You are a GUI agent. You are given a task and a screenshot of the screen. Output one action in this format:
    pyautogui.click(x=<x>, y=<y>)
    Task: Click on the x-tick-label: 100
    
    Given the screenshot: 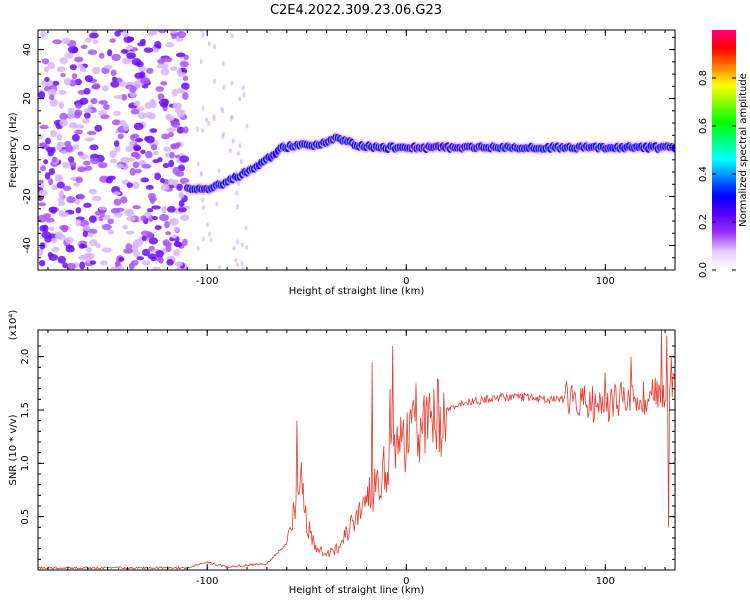 What is the action you would take?
    pyautogui.click(x=605, y=281)
    